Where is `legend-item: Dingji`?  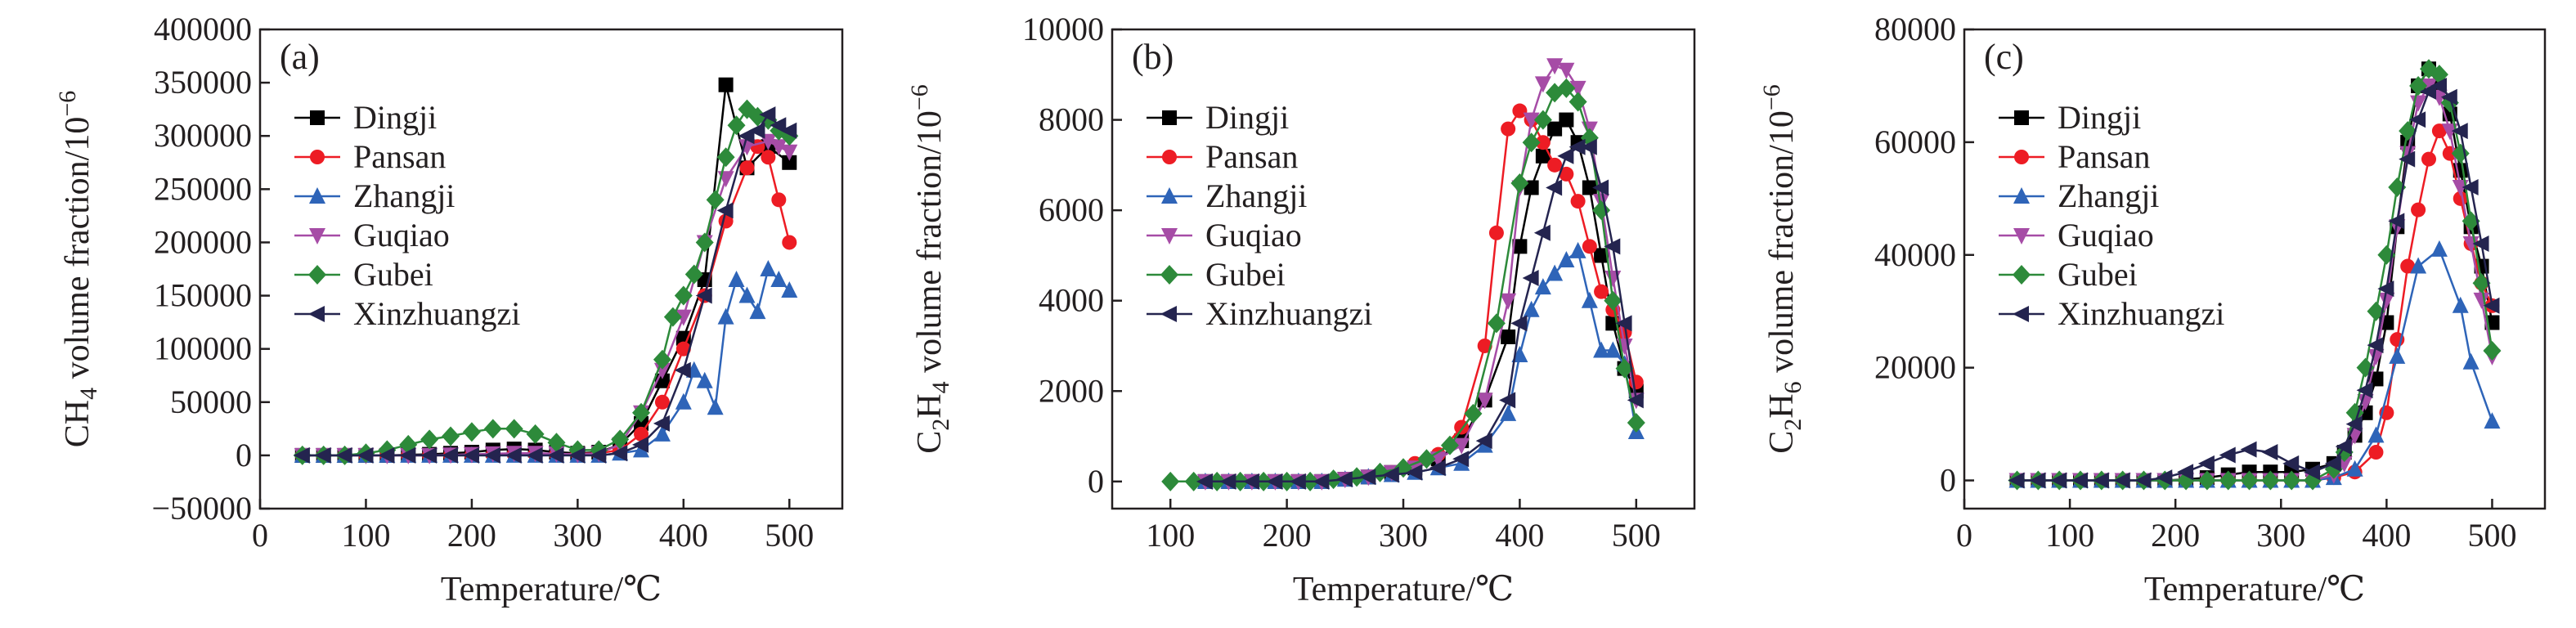
legend-item: Dingji is located at coordinates (365, 118).